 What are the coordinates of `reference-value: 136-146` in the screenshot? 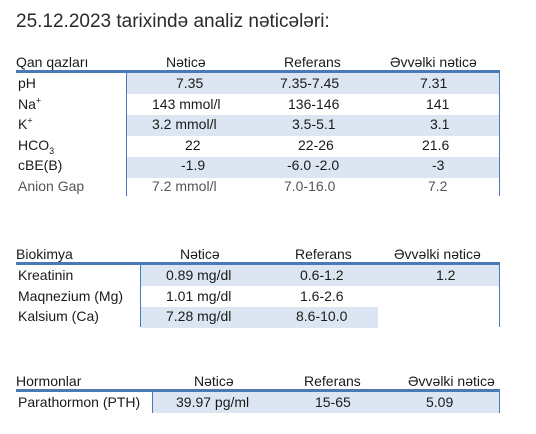 It's located at (314, 103).